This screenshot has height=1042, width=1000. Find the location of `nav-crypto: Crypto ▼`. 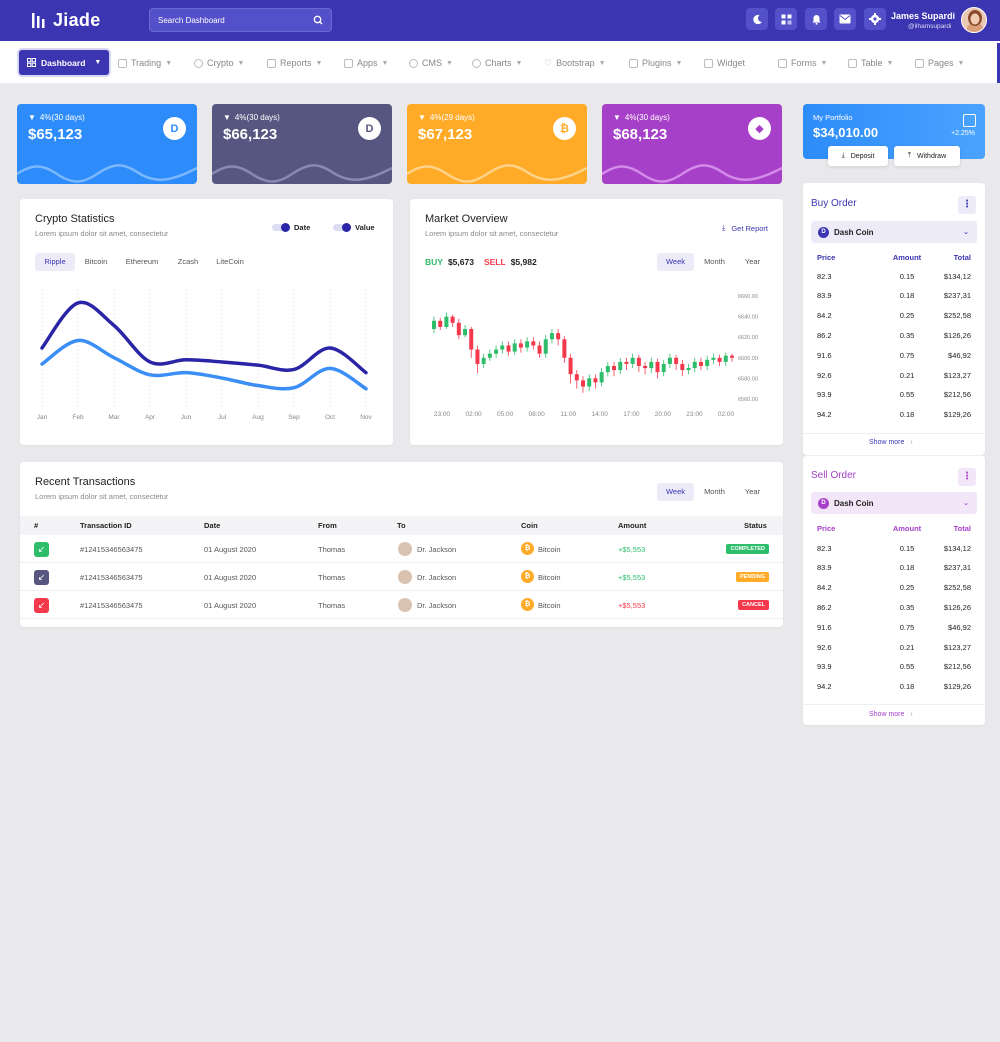

nav-crypto: Crypto ▼ is located at coordinates (219, 63).